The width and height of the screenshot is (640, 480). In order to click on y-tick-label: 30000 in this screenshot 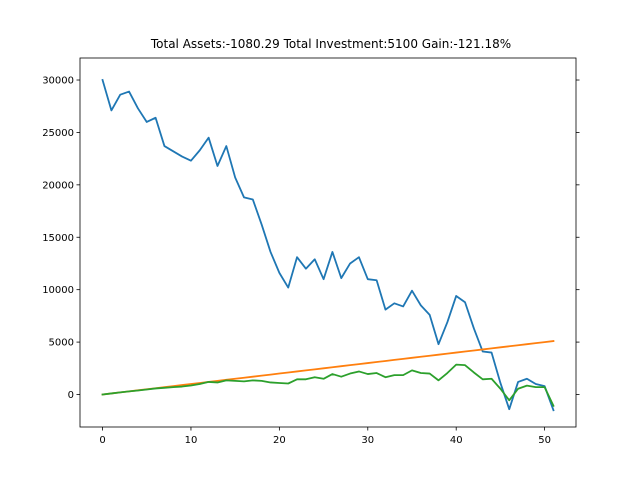, I will do `click(58, 81)`.